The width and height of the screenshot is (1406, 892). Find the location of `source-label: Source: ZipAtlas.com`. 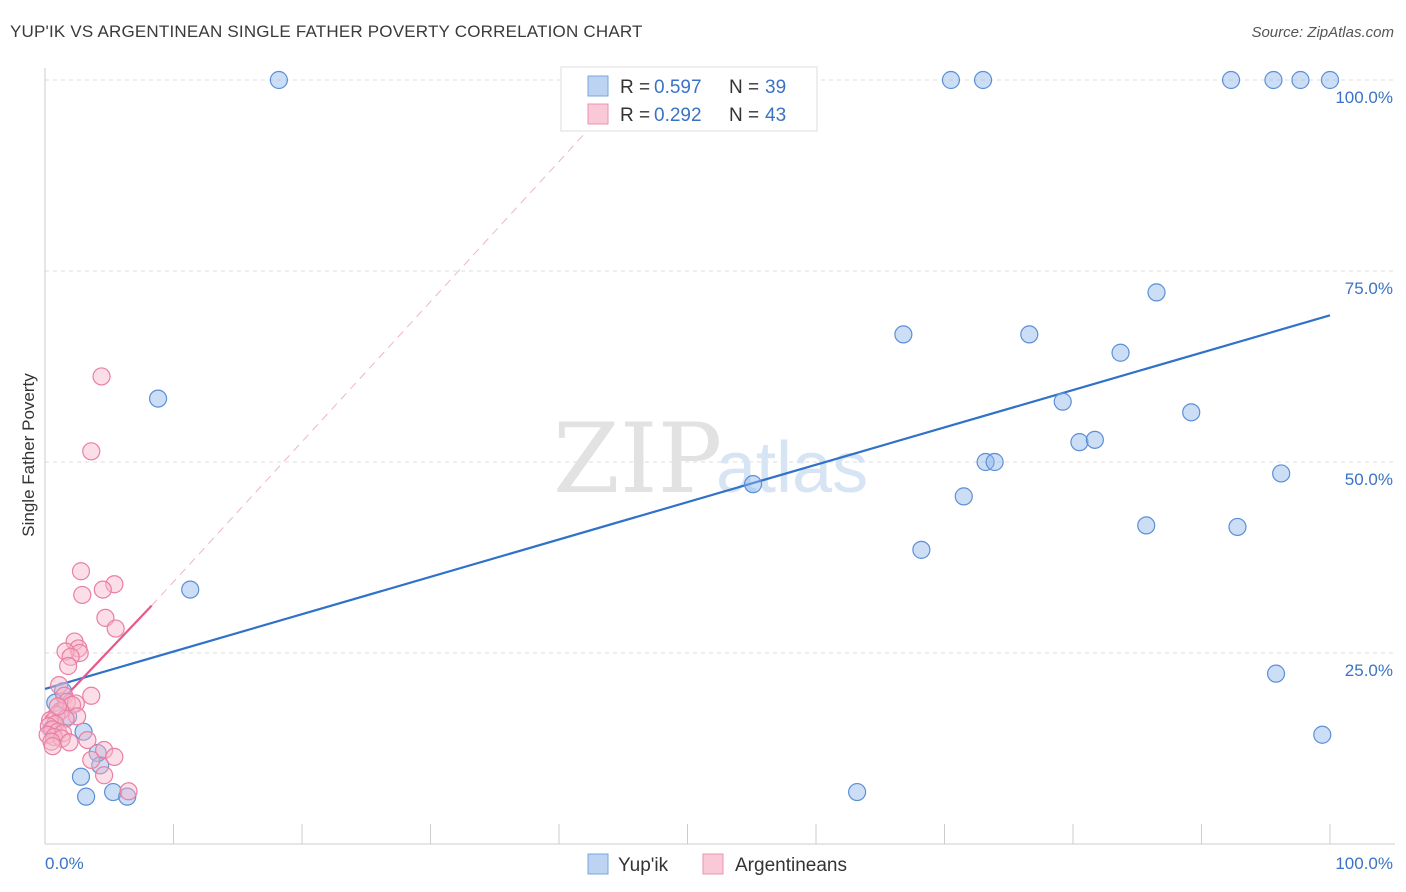

source-label: Source: ZipAtlas.com is located at coordinates (1322, 32).